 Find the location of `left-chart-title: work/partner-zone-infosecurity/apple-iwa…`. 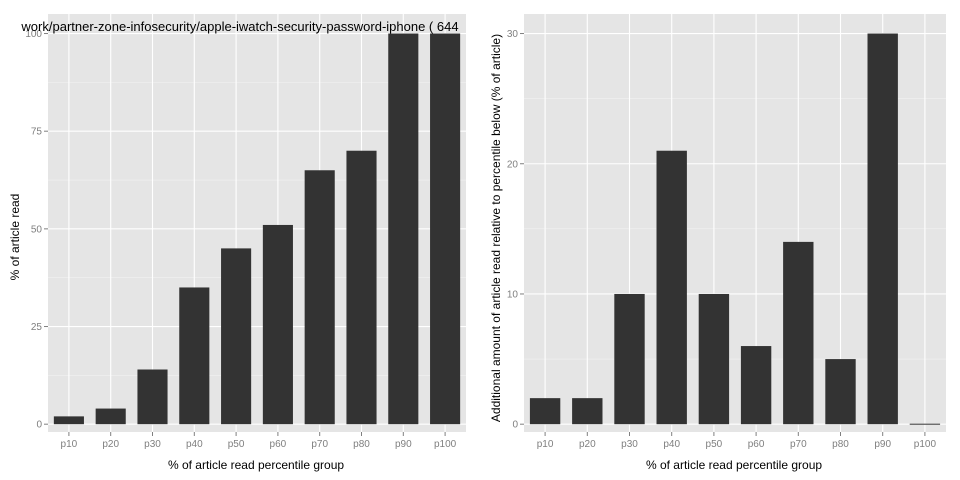

left-chart-title: work/partner-zone-infosecurity/apple-iwa… is located at coordinates (239, 26).